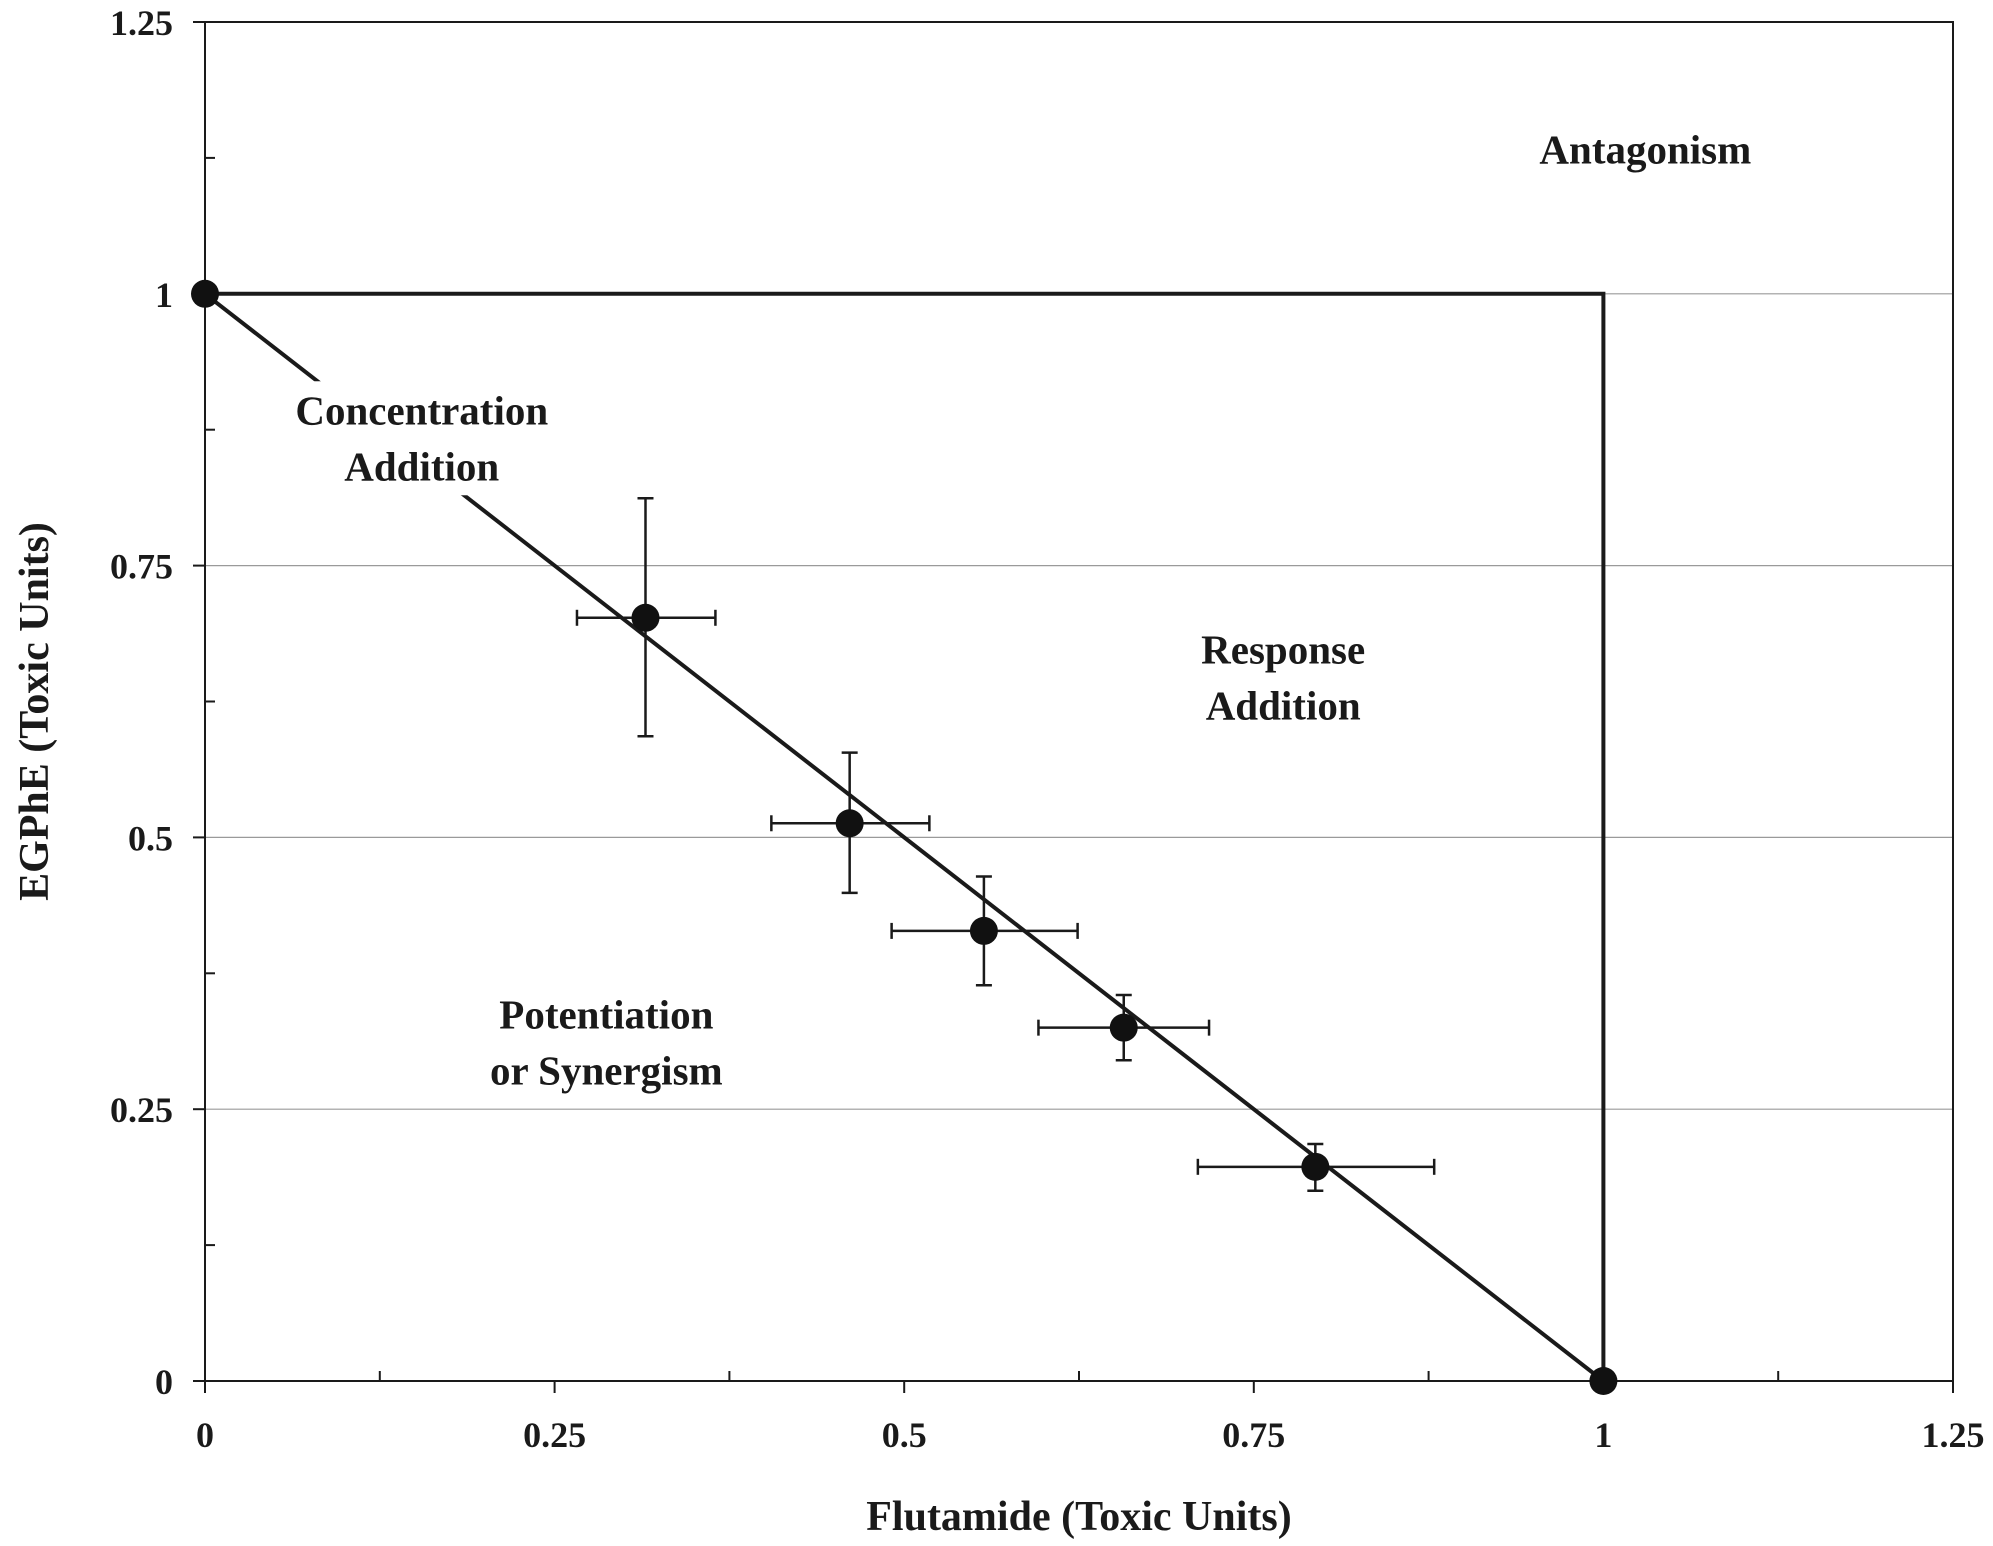  What do you see at coordinates (141, 1110) in the screenshot?
I see `y-tick-label: 0.25` at bounding box center [141, 1110].